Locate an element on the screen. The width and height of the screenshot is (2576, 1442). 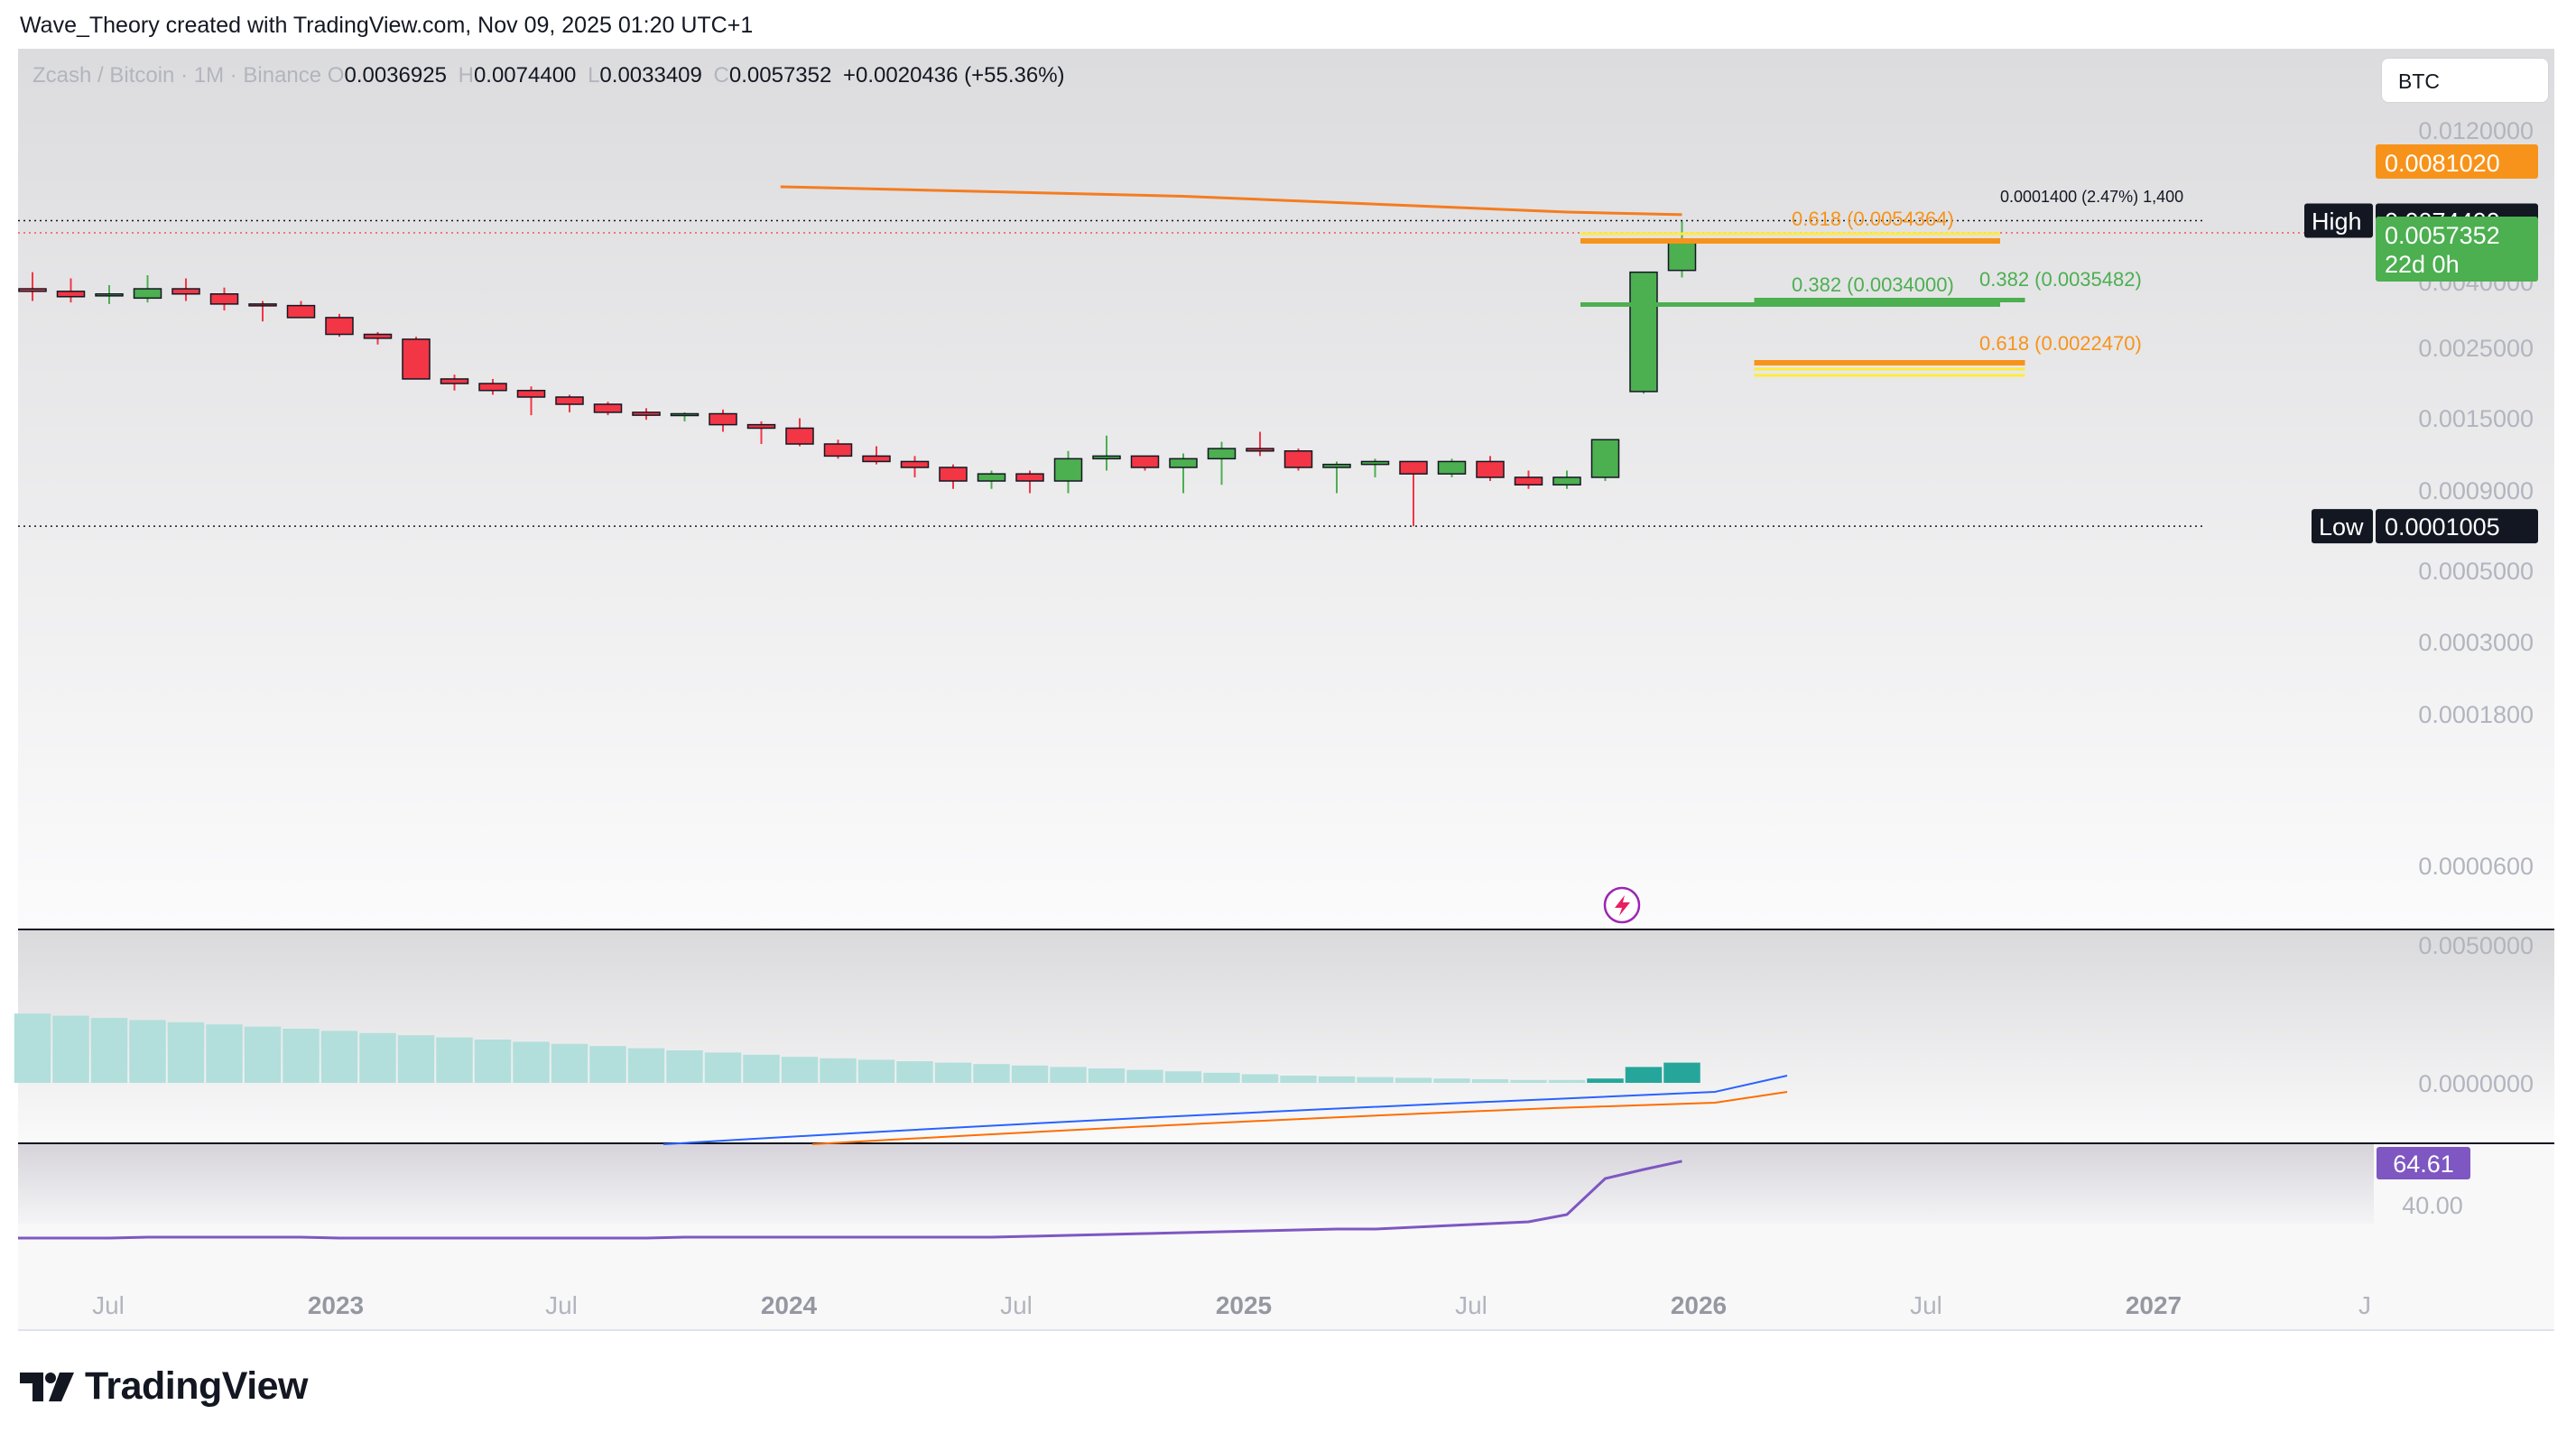
y-tick-label: 0.0001800 is located at coordinates (2476, 714).